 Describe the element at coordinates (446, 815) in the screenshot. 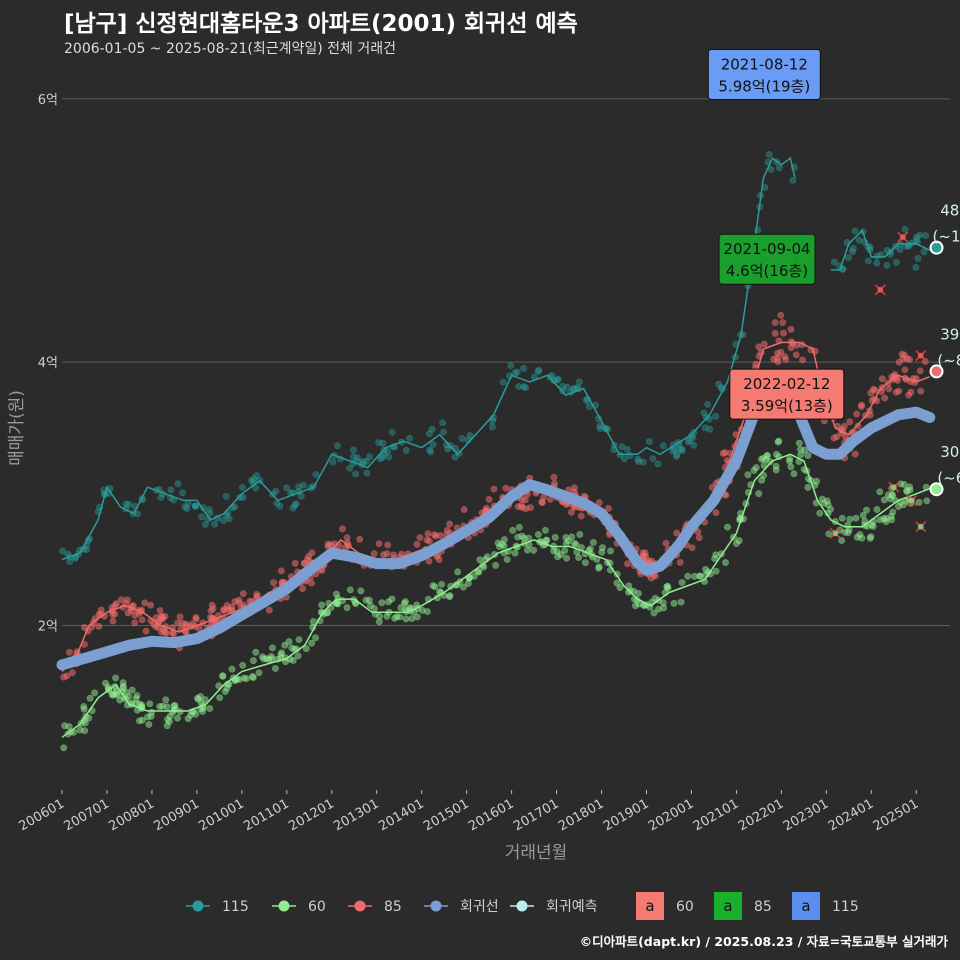

I see `x-tick-label: 201501` at that location.